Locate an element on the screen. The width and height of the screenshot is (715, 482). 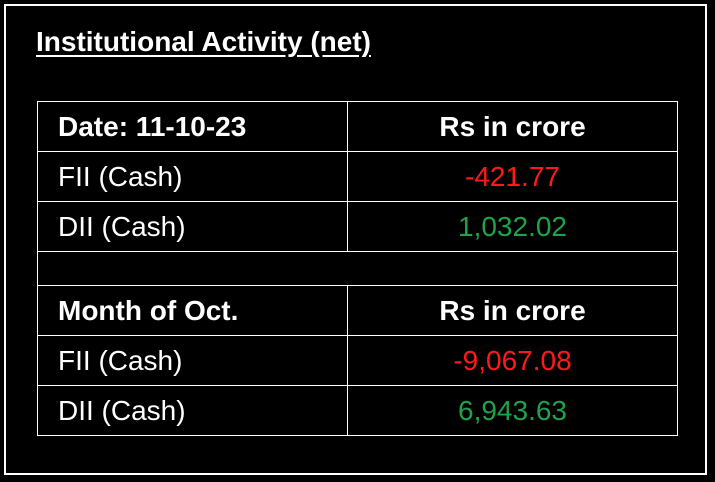
row: FII (Cash) -421.77 is located at coordinates (357, 176).